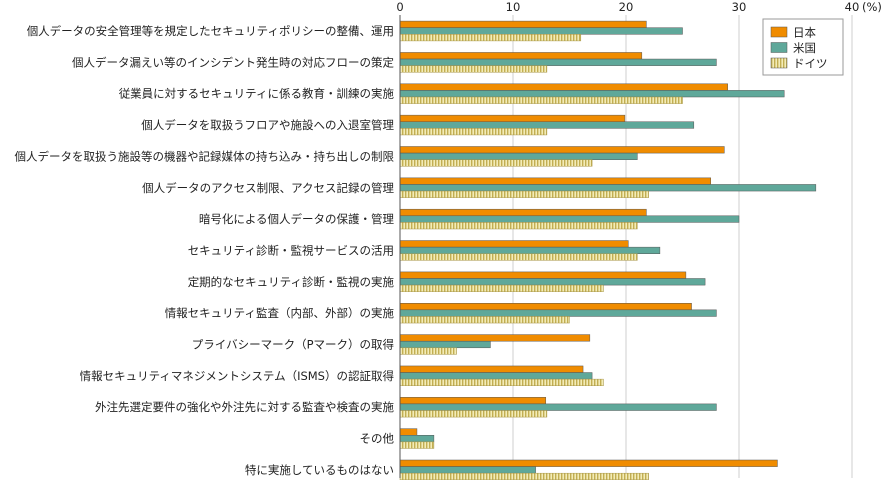 This screenshot has height=480, width=882. Describe the element at coordinates (804, 48) in the screenshot. I see `legend-label: 米国` at that location.